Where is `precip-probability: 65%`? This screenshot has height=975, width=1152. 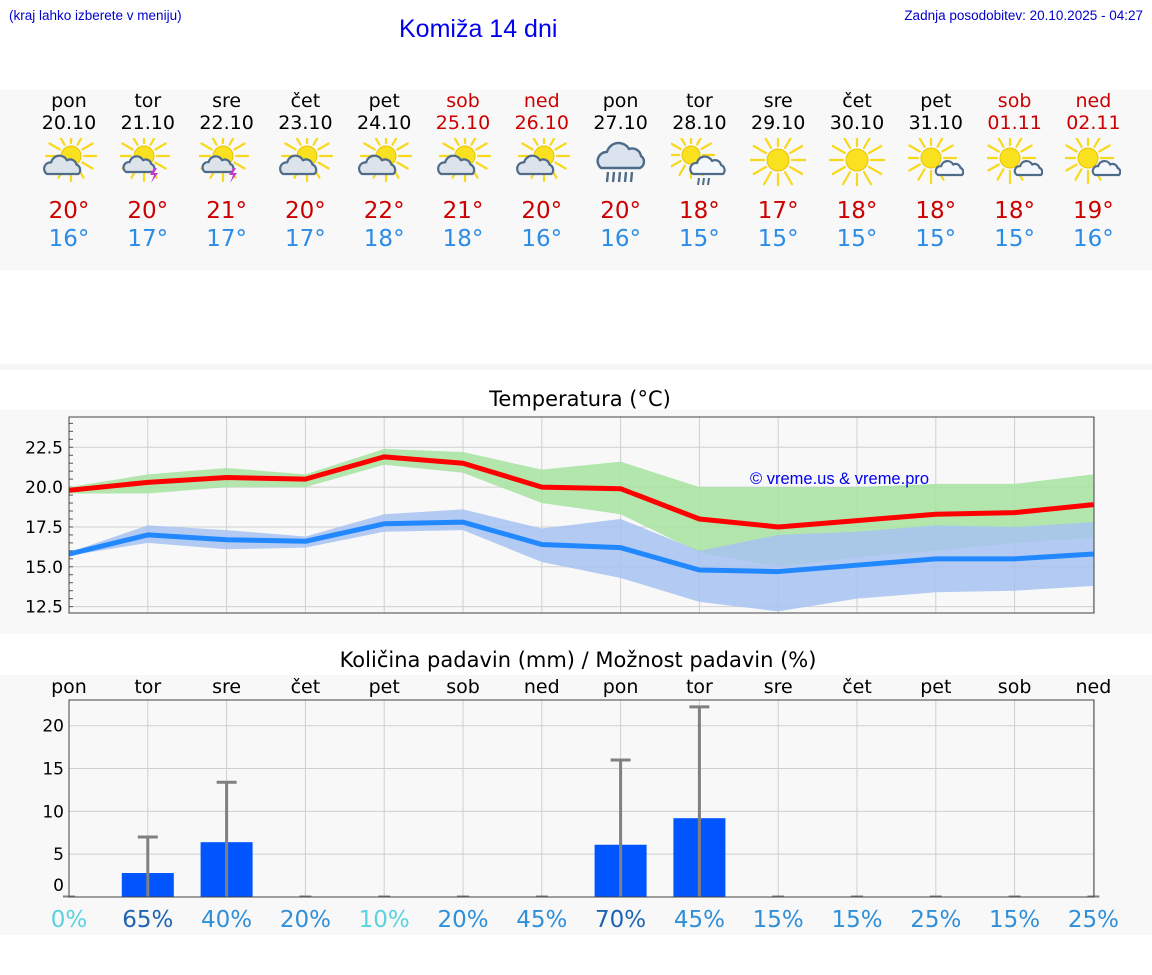 precip-probability: 65% is located at coordinates (147, 920).